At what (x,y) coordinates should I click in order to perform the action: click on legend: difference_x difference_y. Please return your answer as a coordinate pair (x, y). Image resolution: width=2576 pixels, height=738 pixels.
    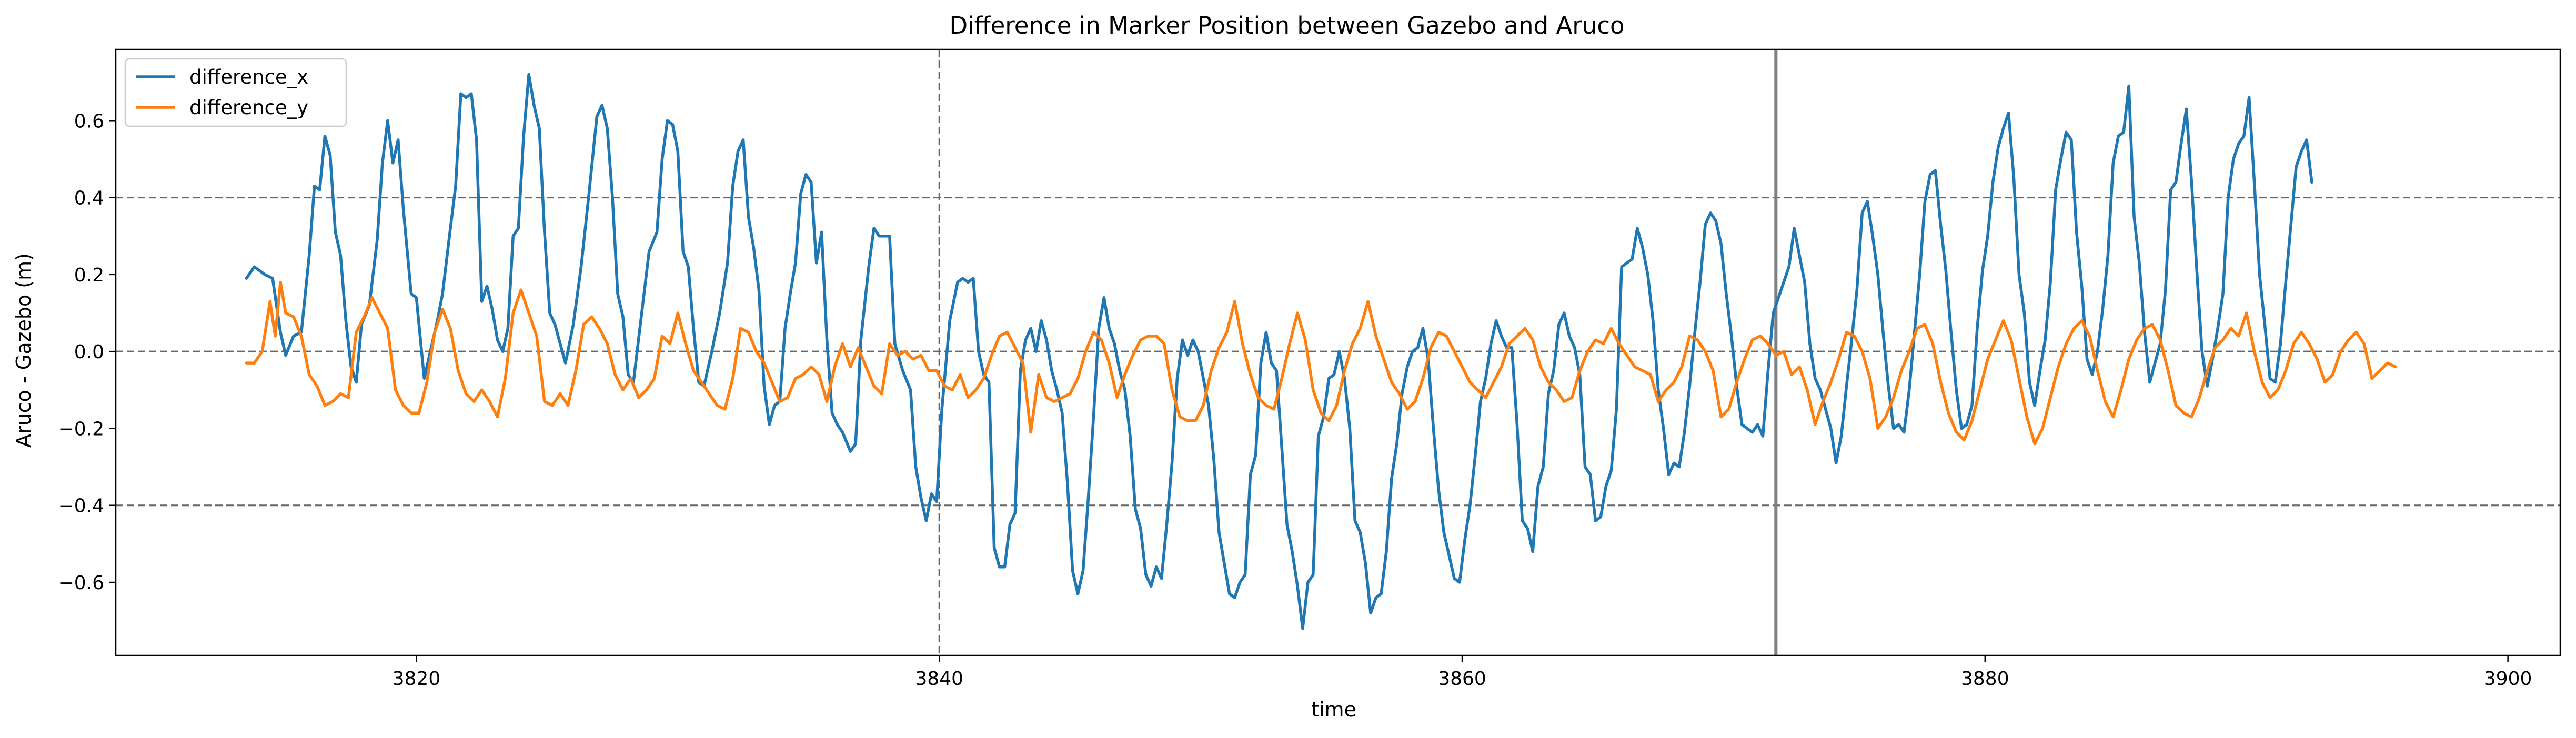
    Looking at the image, I should click on (235, 93).